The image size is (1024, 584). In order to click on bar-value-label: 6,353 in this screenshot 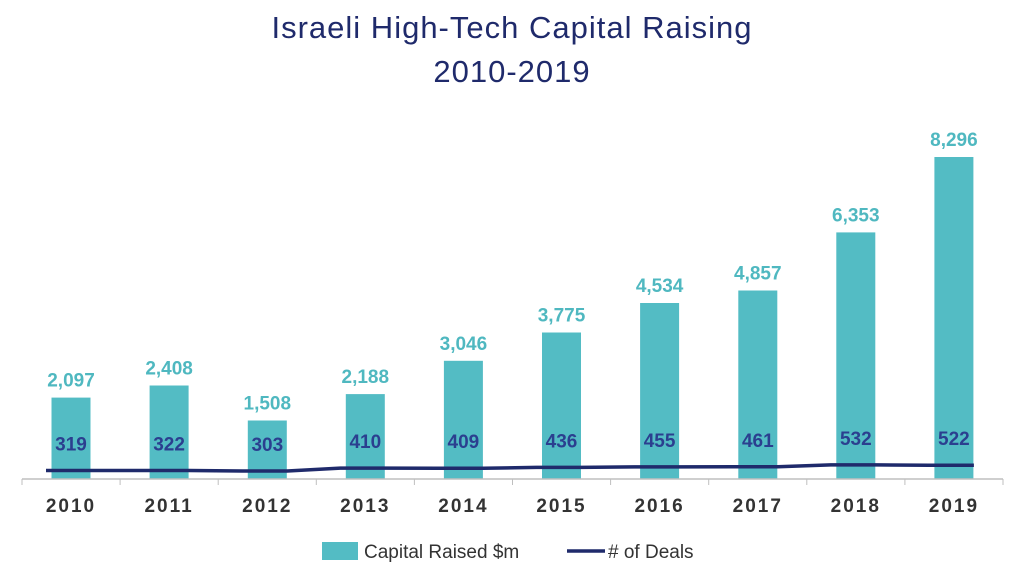, I will do `click(856, 215)`.